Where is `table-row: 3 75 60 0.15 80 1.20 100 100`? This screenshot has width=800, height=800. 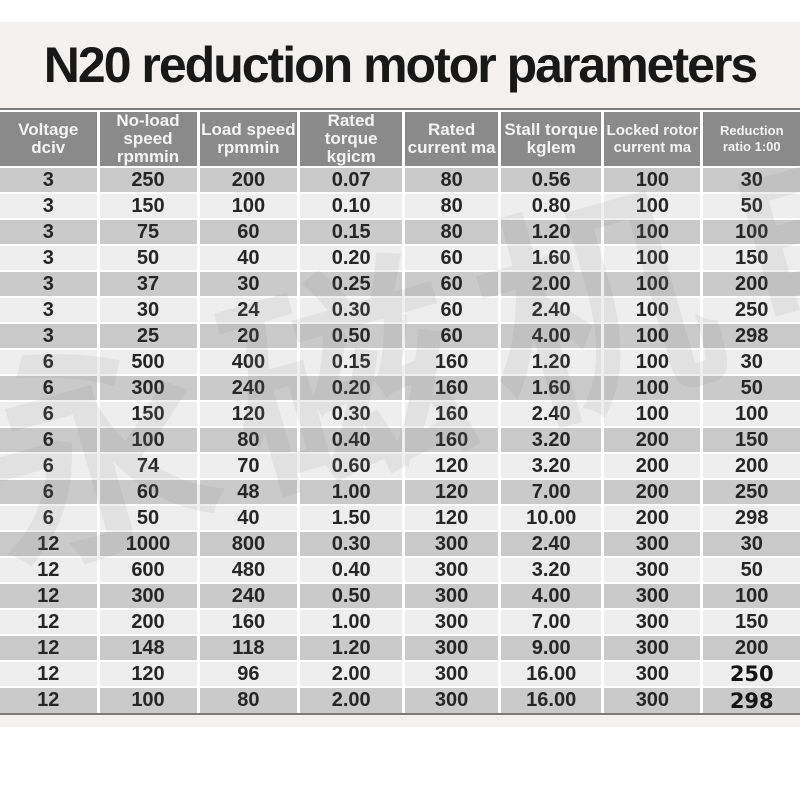 table-row: 3 75 60 0.15 80 1.20 100 100 is located at coordinates (400, 232).